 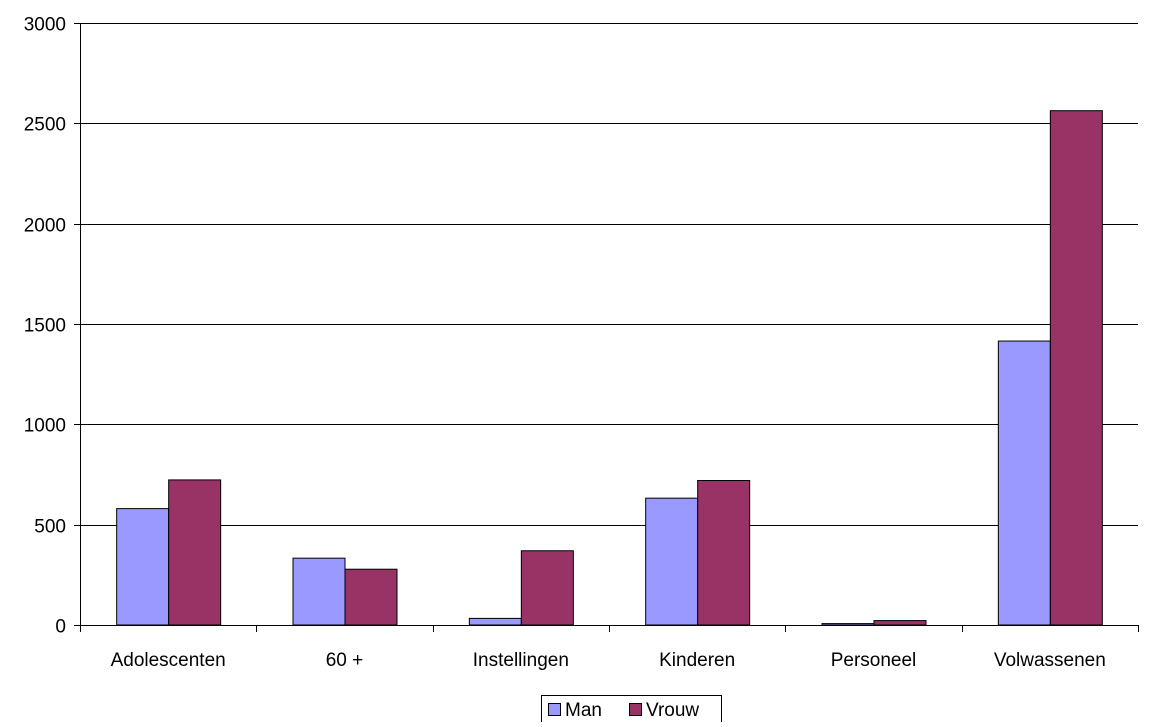 What do you see at coordinates (45, 25) in the screenshot?
I see `y-tick-label: 3000` at bounding box center [45, 25].